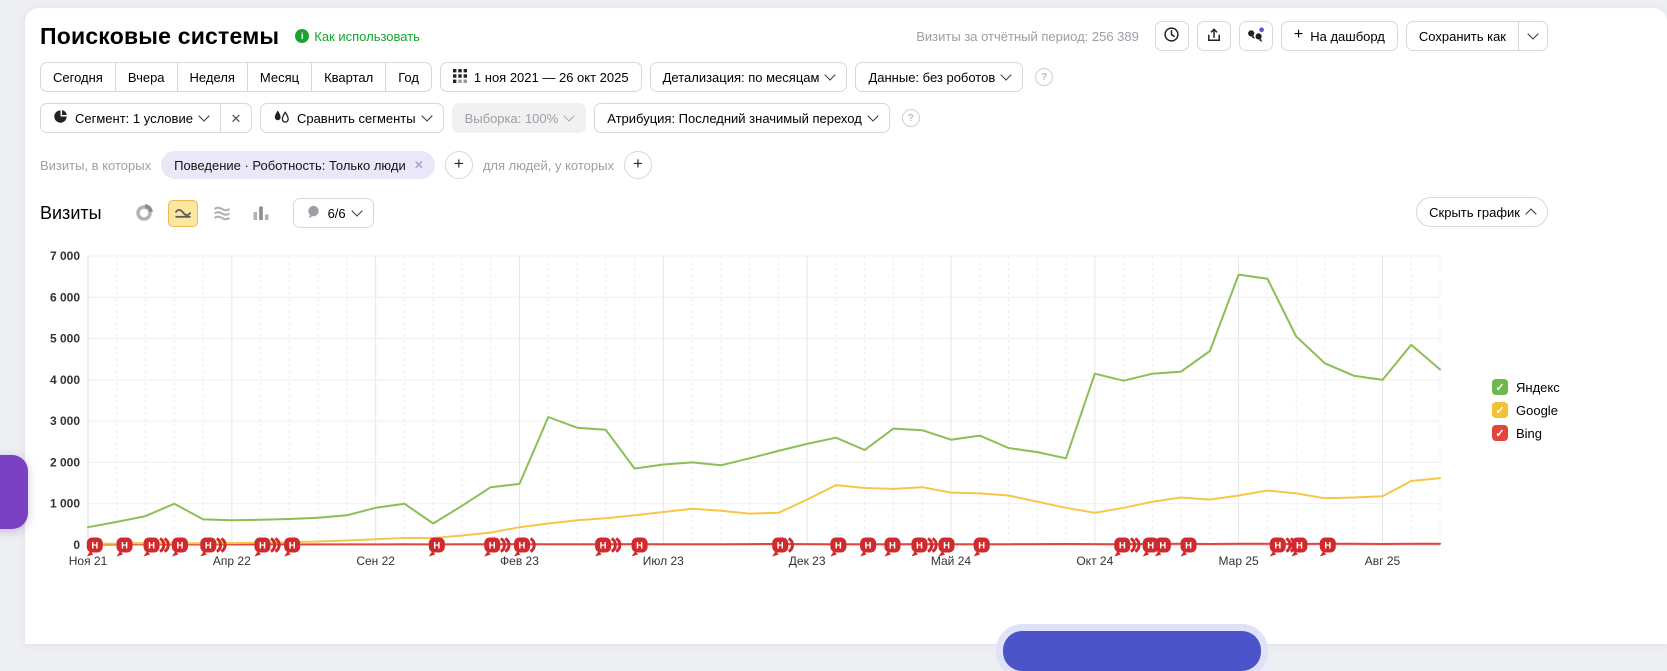  I want to click on data-robots-select: Данные: без роботов, so click(939, 77).